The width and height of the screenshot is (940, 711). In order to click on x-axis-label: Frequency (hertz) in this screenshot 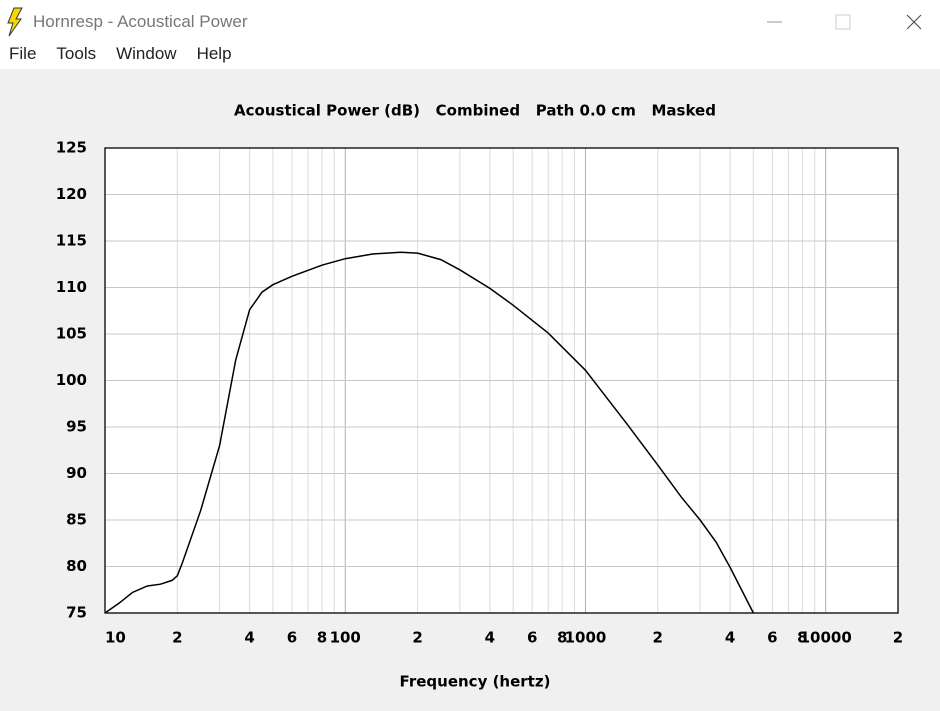, I will do `click(475, 682)`.